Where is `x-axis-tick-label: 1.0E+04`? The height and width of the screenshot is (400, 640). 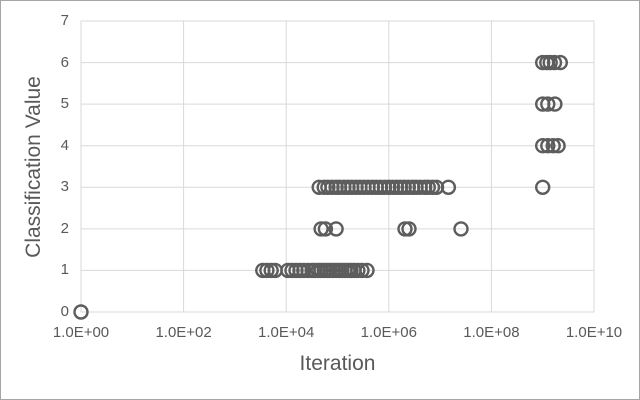 x-axis-tick-label: 1.0E+04 is located at coordinates (286, 332).